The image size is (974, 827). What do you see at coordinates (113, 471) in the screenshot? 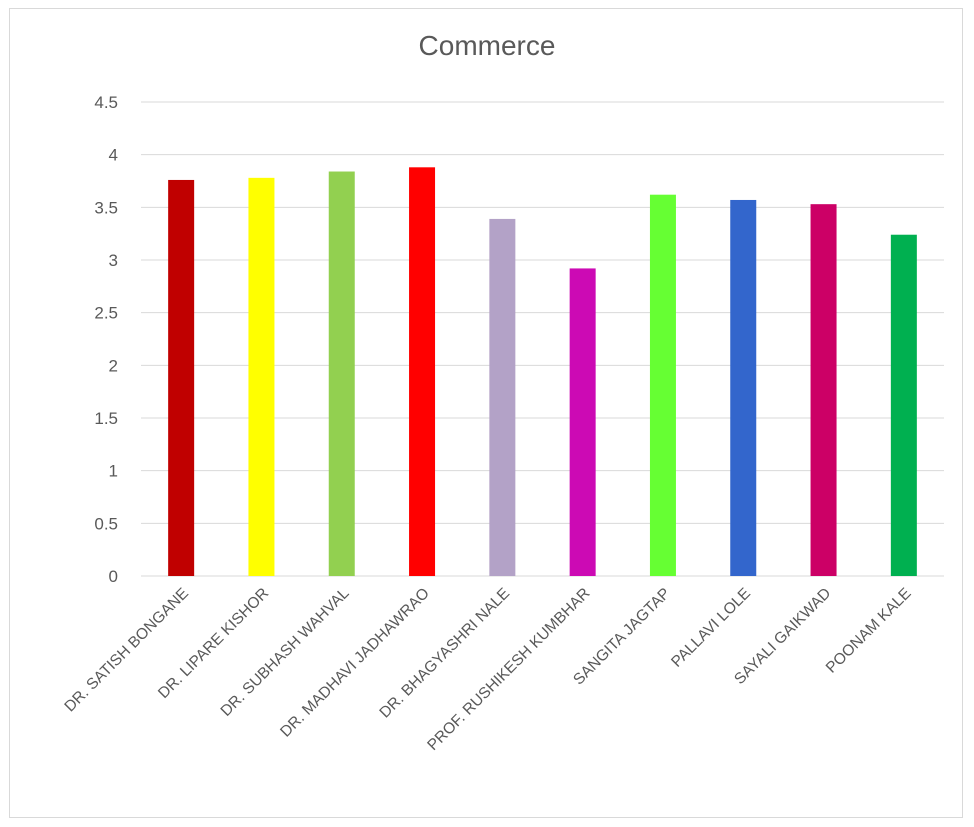
I see `y-tick-label: 1` at bounding box center [113, 471].